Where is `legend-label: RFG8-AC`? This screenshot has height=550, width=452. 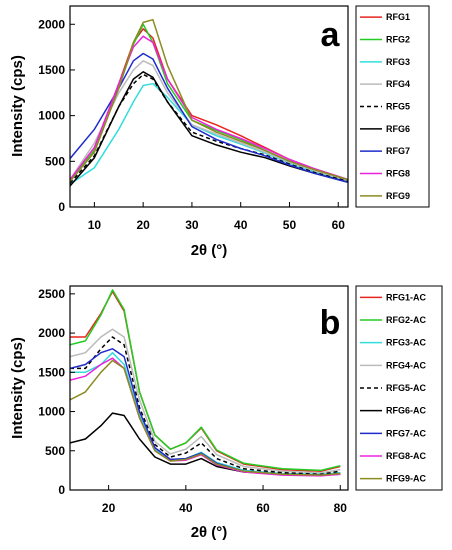 legend-label: RFG8-AC is located at coordinates (406, 456).